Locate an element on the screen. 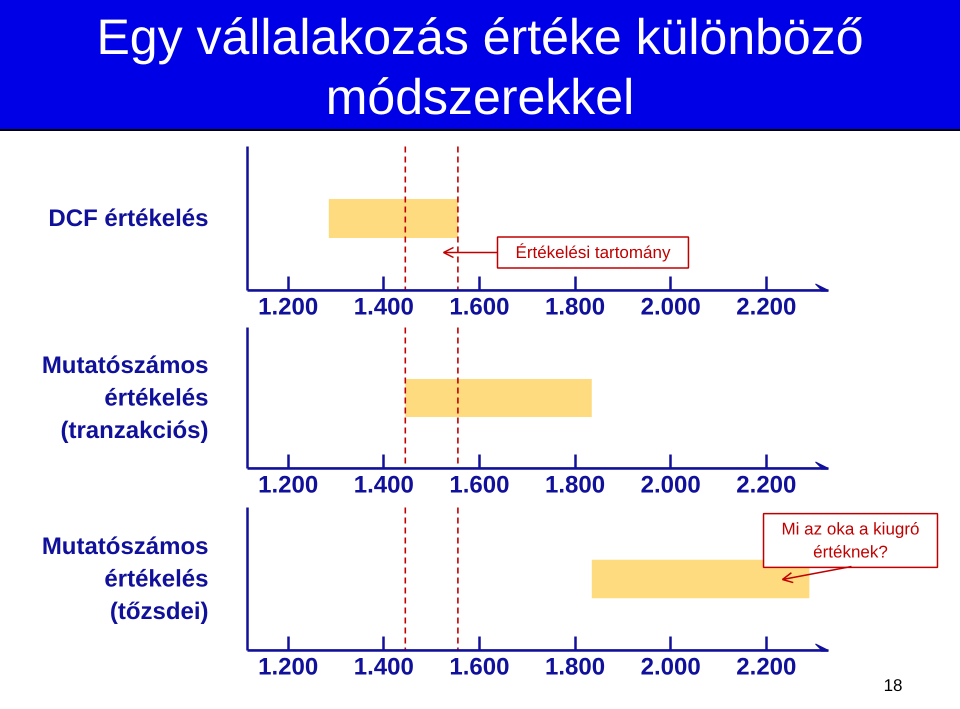 The width and height of the screenshot is (960, 709). y-tick-label: Mutatószámos értékelés (tőzsdei) is located at coordinates (125, 579).